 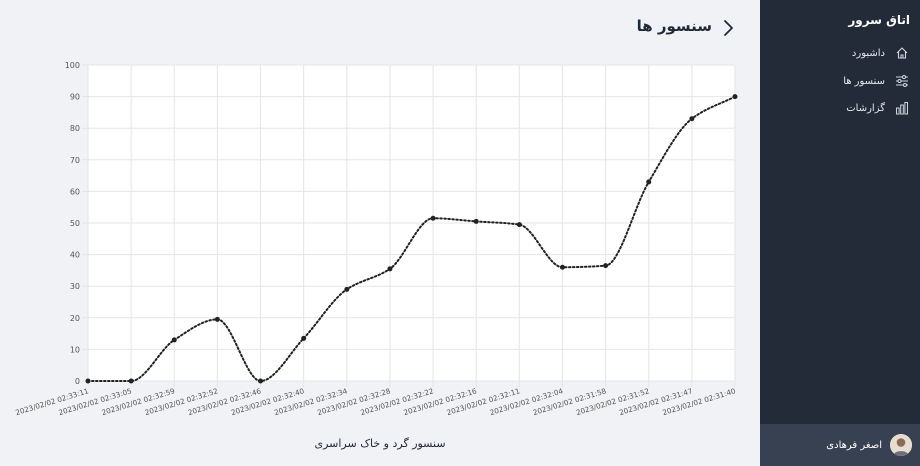 What do you see at coordinates (75, 286) in the screenshot?
I see `y-tick-label: 30` at bounding box center [75, 286].